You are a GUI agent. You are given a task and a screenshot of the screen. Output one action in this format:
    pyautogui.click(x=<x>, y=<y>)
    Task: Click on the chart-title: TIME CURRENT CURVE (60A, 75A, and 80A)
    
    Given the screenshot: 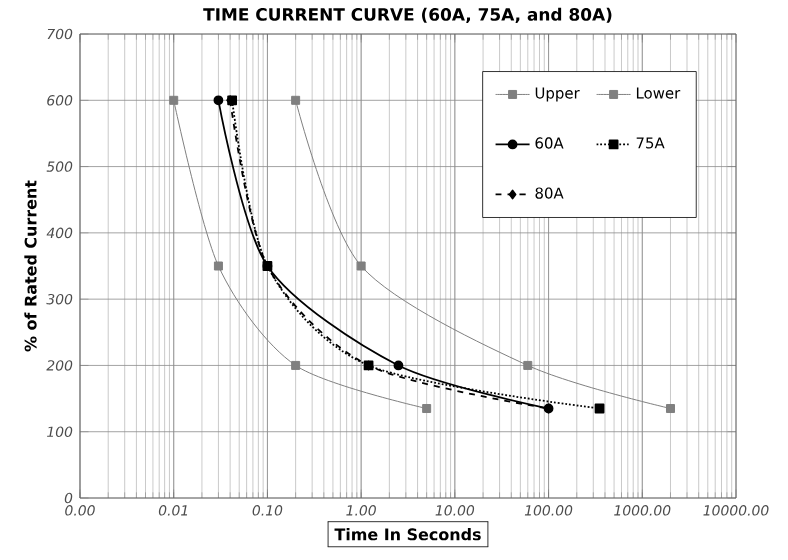 What is the action you would take?
    pyautogui.click(x=407, y=15)
    